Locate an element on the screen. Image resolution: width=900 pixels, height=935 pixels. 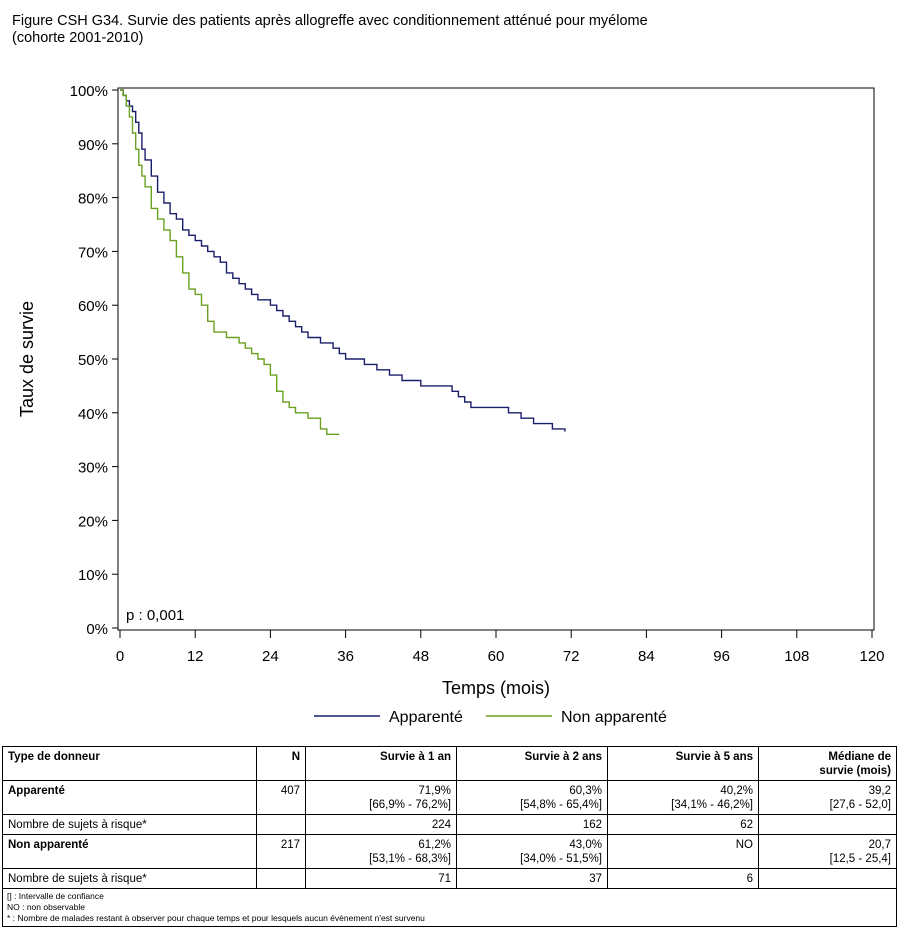
cell-value: 20,7 is located at coordinates (879, 845).